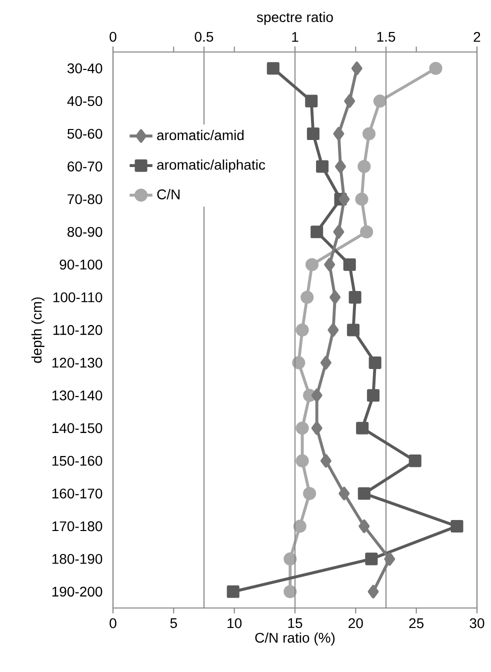  Describe the element at coordinates (200, 135) in the screenshot. I see `legend-label: aromatic/amid` at that location.